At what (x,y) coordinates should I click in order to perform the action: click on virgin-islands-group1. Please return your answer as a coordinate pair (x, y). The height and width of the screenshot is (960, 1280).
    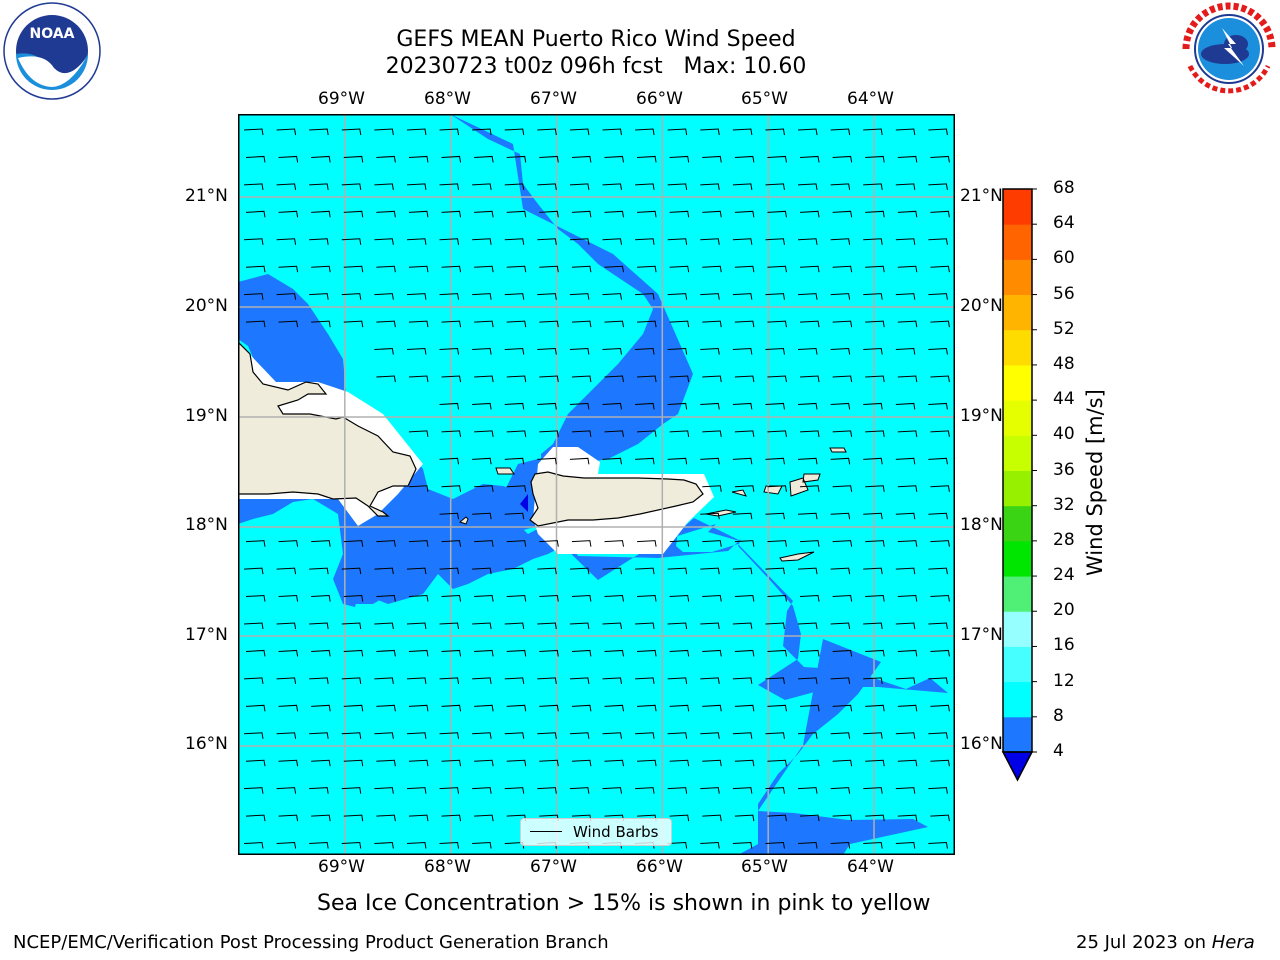
    Looking at the image, I should click on (776, 485).